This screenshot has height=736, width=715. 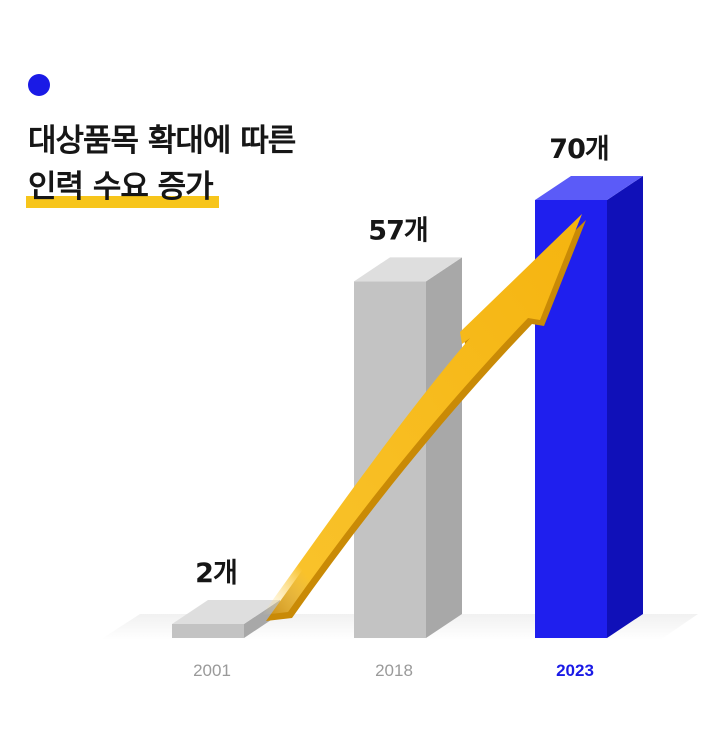 I want to click on category-label-2001: 2001, so click(x=212, y=670).